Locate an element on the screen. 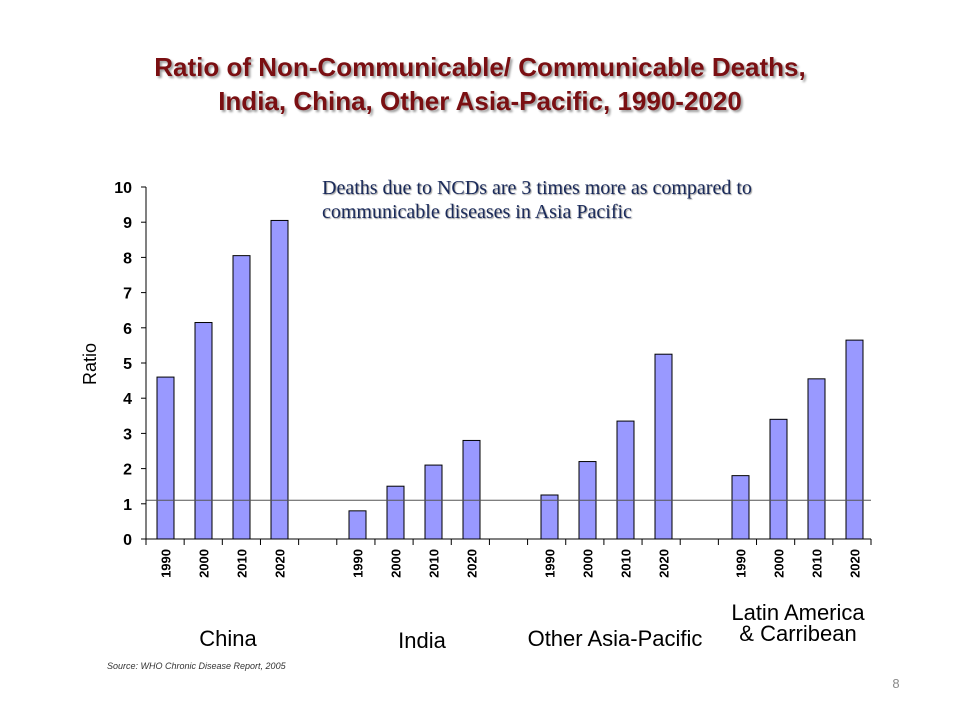 The height and width of the screenshot is (720, 960). bar-other-asia-pacific-2010 is located at coordinates (625, 480).